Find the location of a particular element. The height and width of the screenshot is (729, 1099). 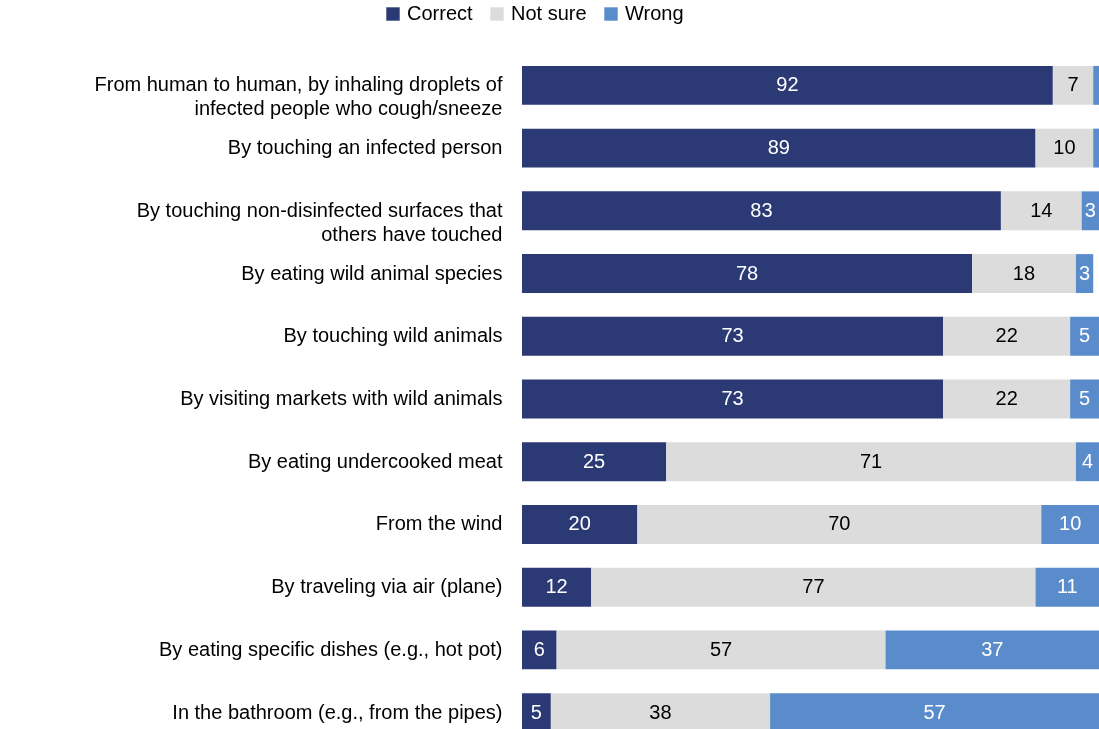

legend-label: Wrong is located at coordinates (654, 13).